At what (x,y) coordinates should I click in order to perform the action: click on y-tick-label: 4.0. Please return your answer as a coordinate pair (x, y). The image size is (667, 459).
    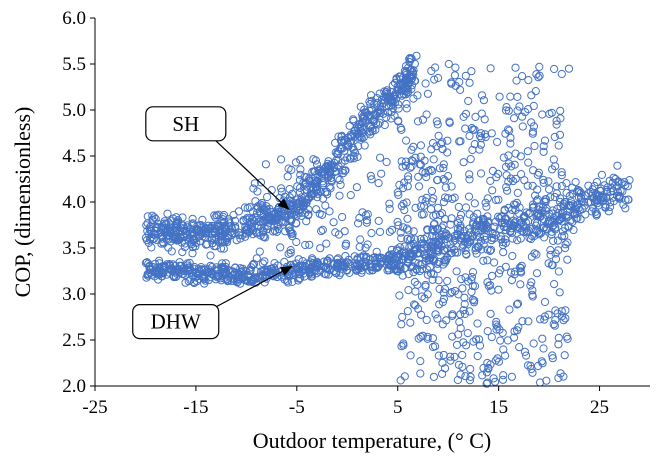
    Looking at the image, I should click on (74, 202).